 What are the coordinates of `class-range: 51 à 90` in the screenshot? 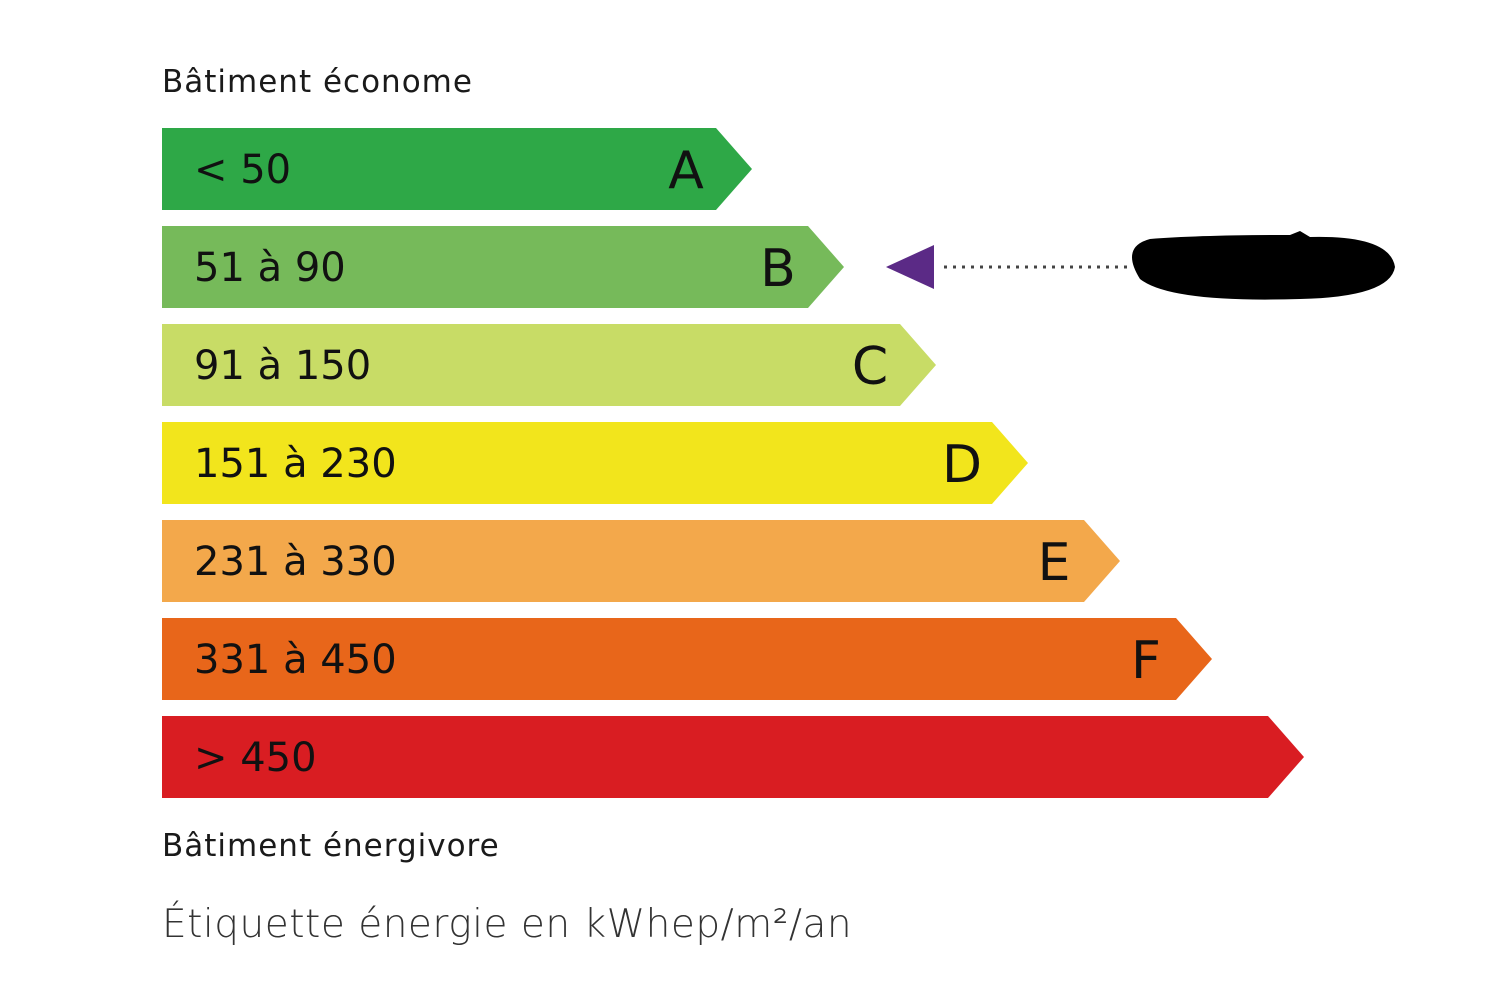 It's located at (270, 268).